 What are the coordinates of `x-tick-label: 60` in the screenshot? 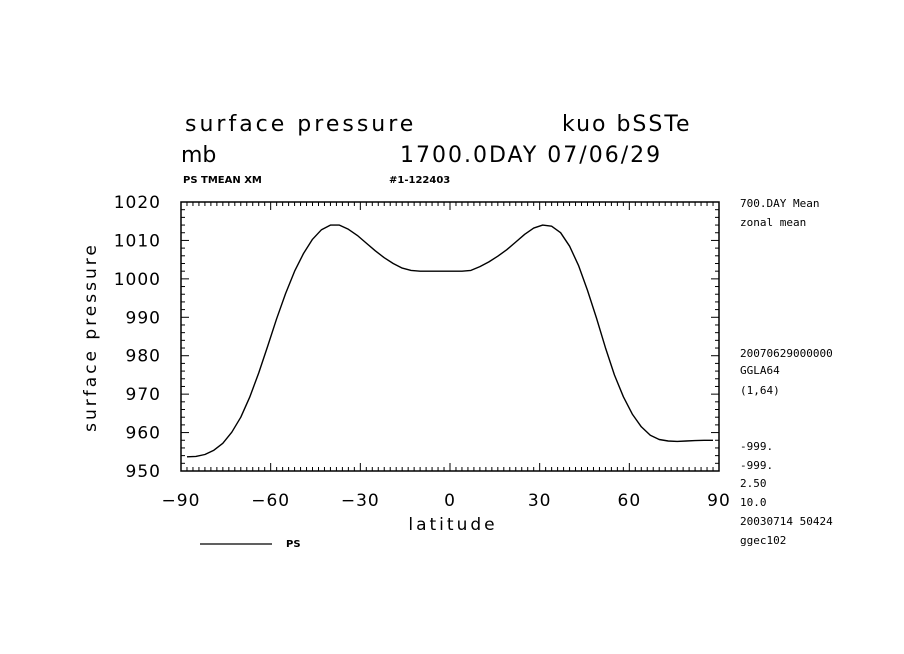 It's located at (630, 501).